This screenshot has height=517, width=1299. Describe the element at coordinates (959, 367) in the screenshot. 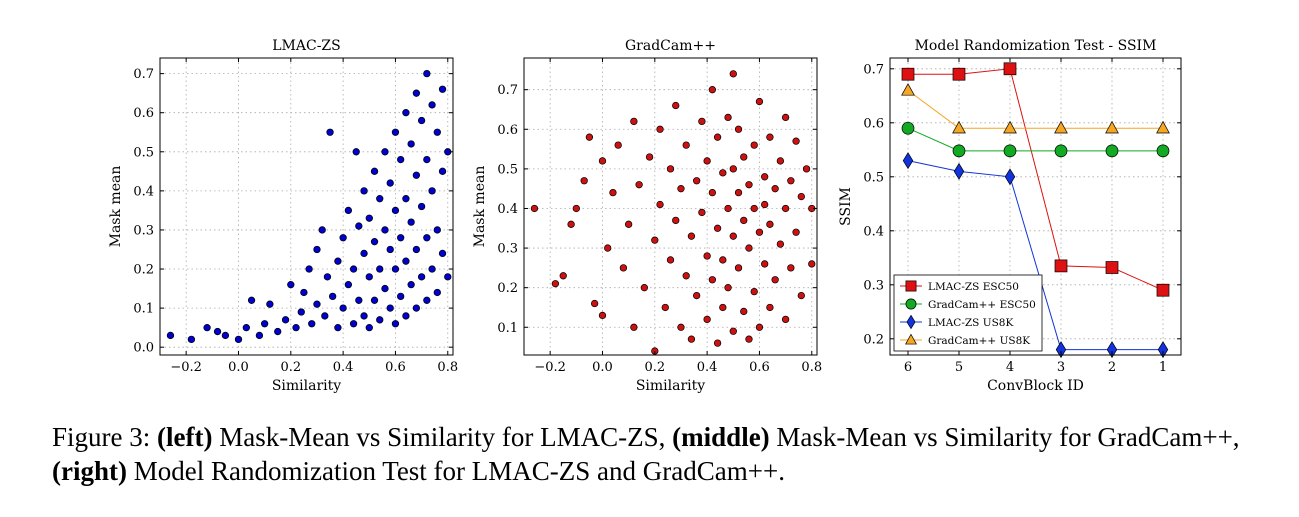

I see `x-tick-label: 5` at that location.